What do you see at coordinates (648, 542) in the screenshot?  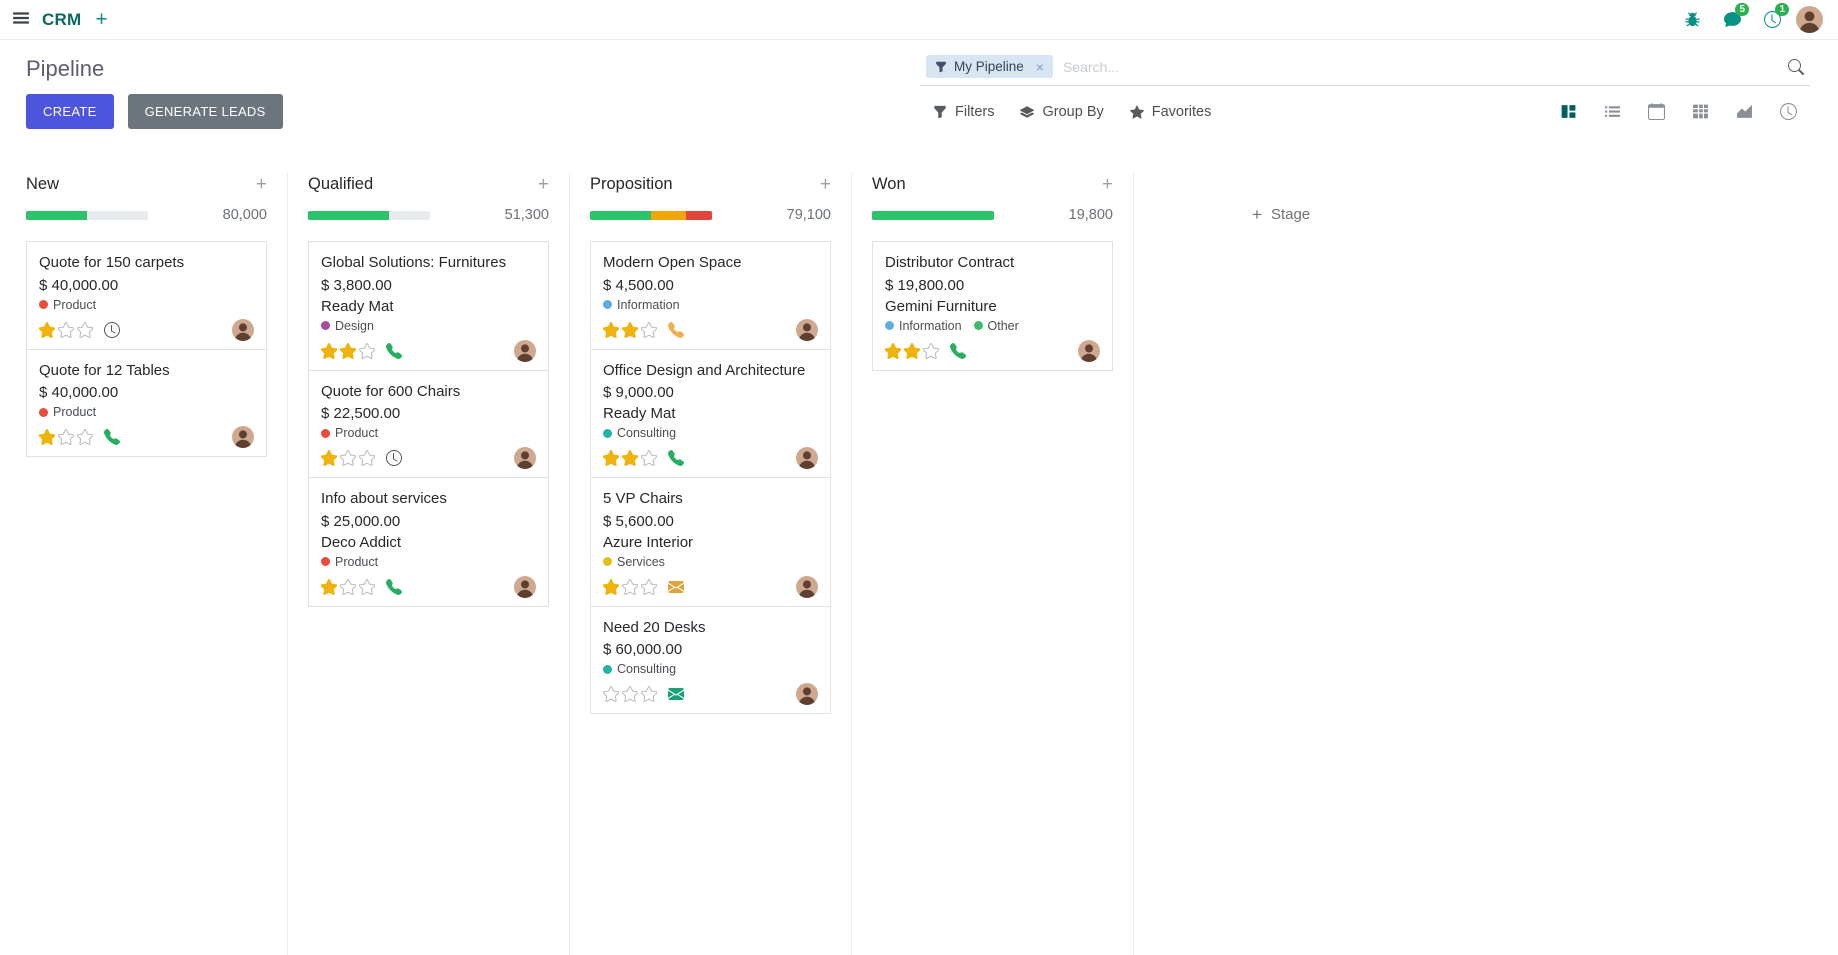 I see `card-partner: Azure Interior` at bounding box center [648, 542].